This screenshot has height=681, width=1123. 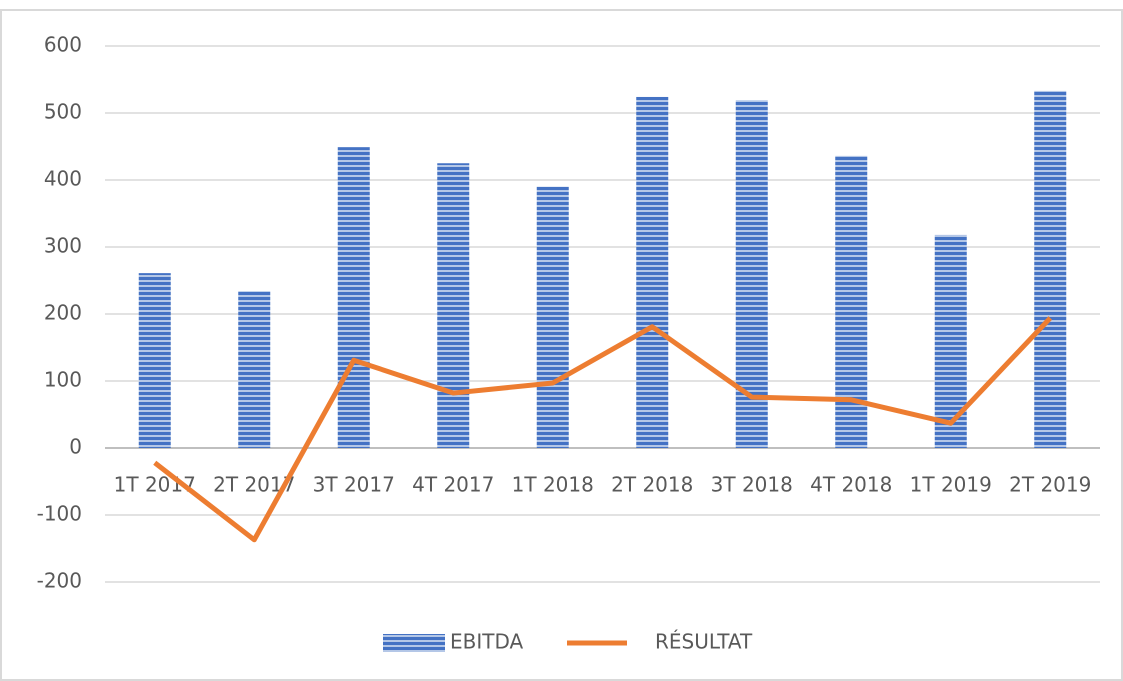 I want to click on y-tick-label: 300, so click(x=63, y=246).